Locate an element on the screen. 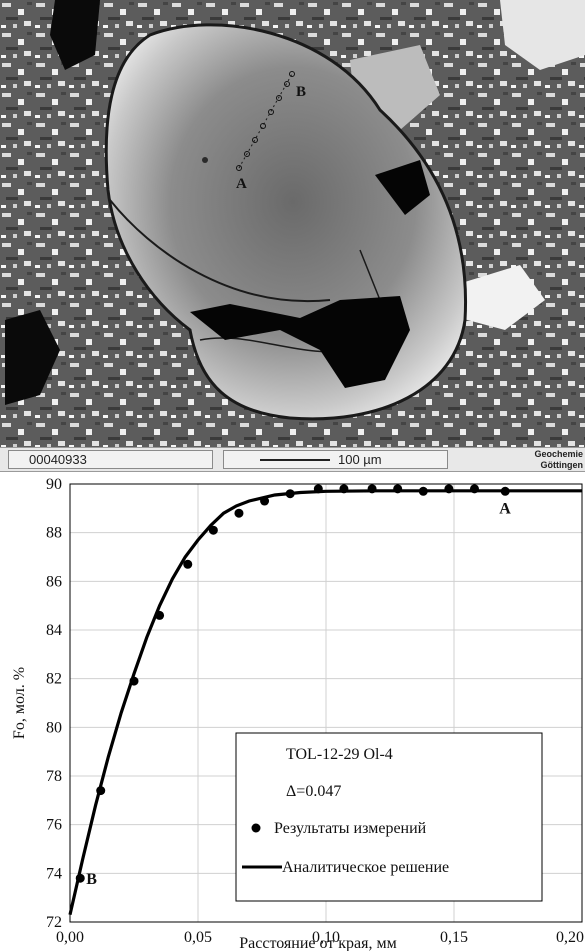 This screenshot has height=951, width=585. point-label-a: A is located at coordinates (241, 184).